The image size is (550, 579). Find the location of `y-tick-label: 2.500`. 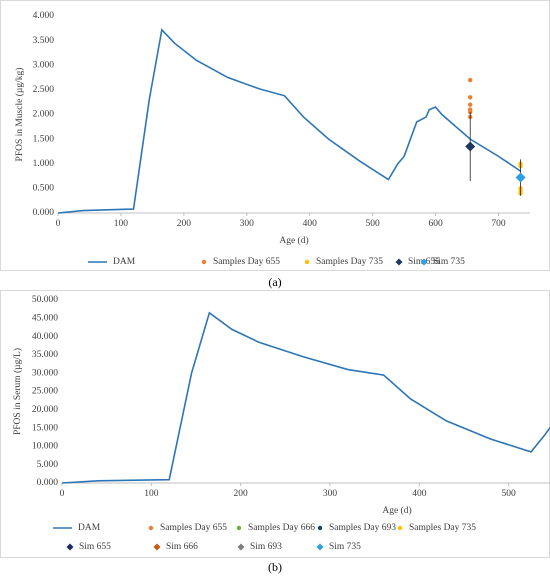

y-tick-label: 2.500 is located at coordinates (44, 90).